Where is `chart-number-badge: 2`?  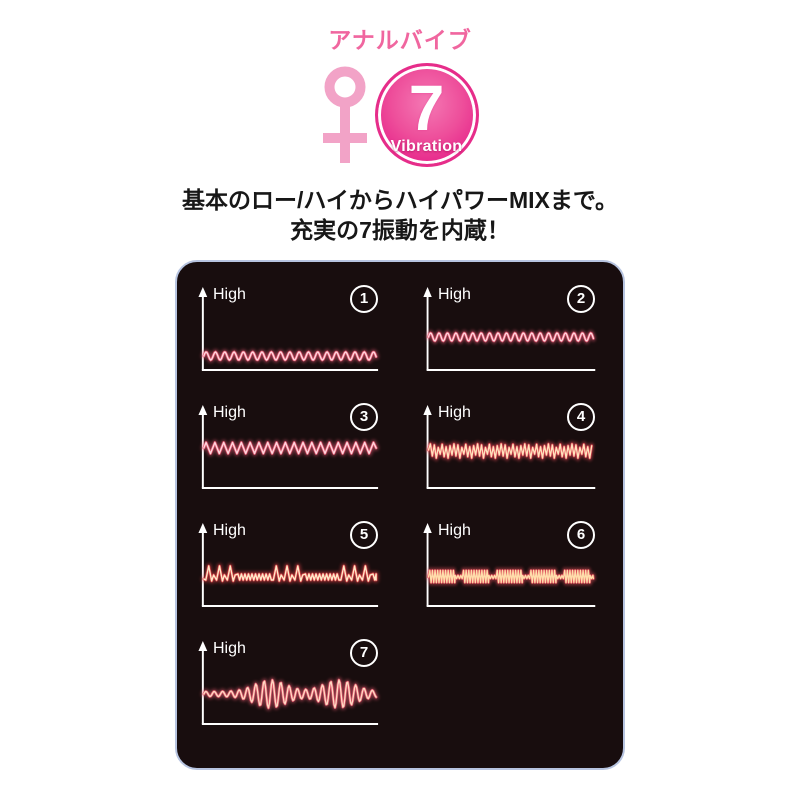
chart-number-badge: 2 is located at coordinates (581, 298).